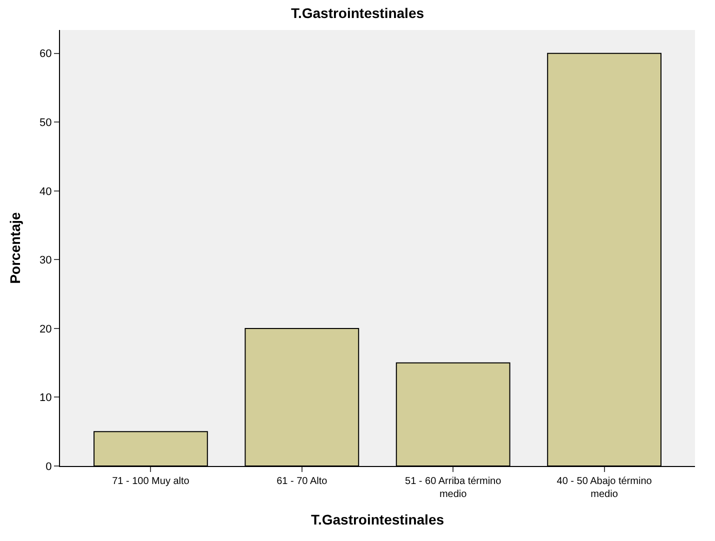 Image resolution: width=715 pixels, height=541 pixels. What do you see at coordinates (604, 488) in the screenshot?
I see `x-tick-label: 40 - 50 Abajo término medio` at bounding box center [604, 488].